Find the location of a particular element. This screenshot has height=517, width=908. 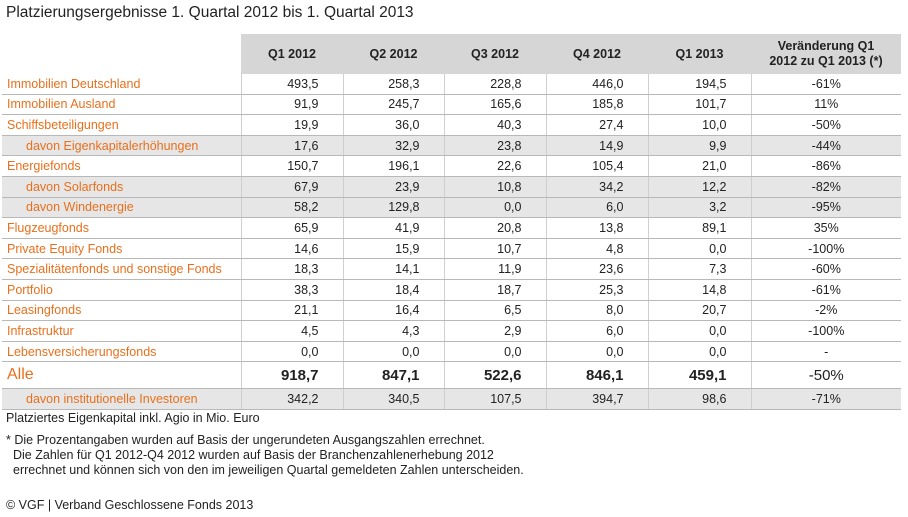

value-cell: 194,5 is located at coordinates (699, 84).